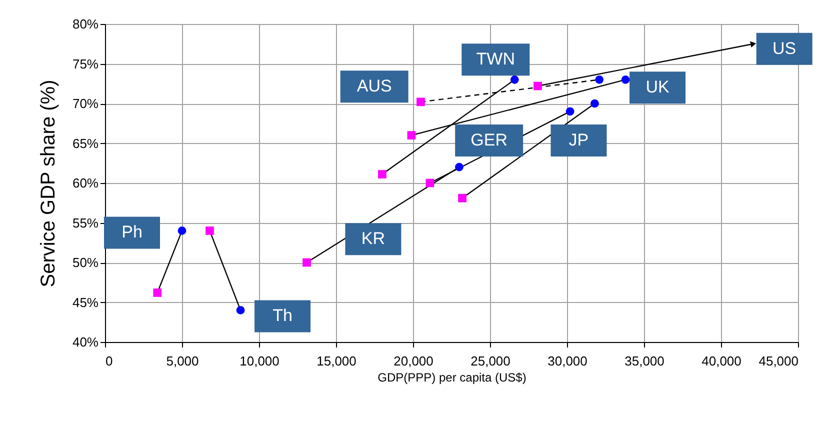 Image resolution: width=826 pixels, height=423 pixels. What do you see at coordinates (452, 377) in the screenshot?
I see `x-axis-title: GDP(PPP) per capita (US$)` at bounding box center [452, 377].